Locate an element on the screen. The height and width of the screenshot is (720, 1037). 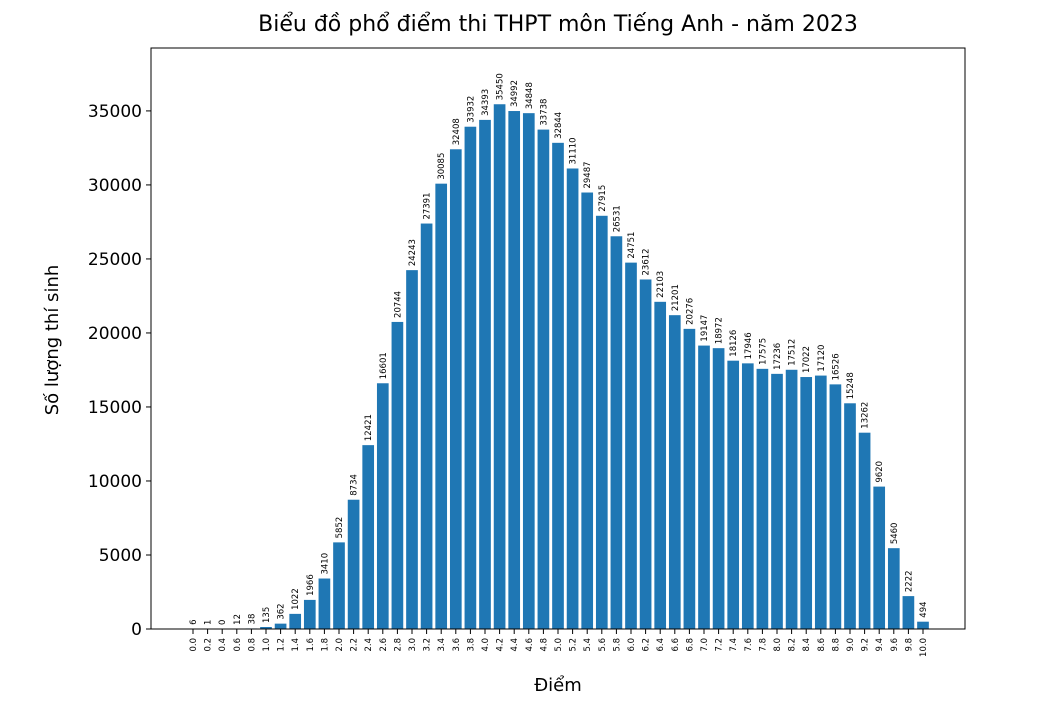
y-tick-label: 5000 is located at coordinates (120, 556).